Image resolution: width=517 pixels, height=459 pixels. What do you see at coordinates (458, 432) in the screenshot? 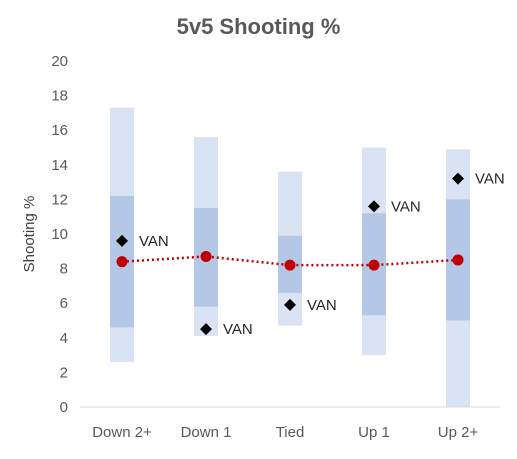
I see `x-tick-label: Up 2+` at bounding box center [458, 432].